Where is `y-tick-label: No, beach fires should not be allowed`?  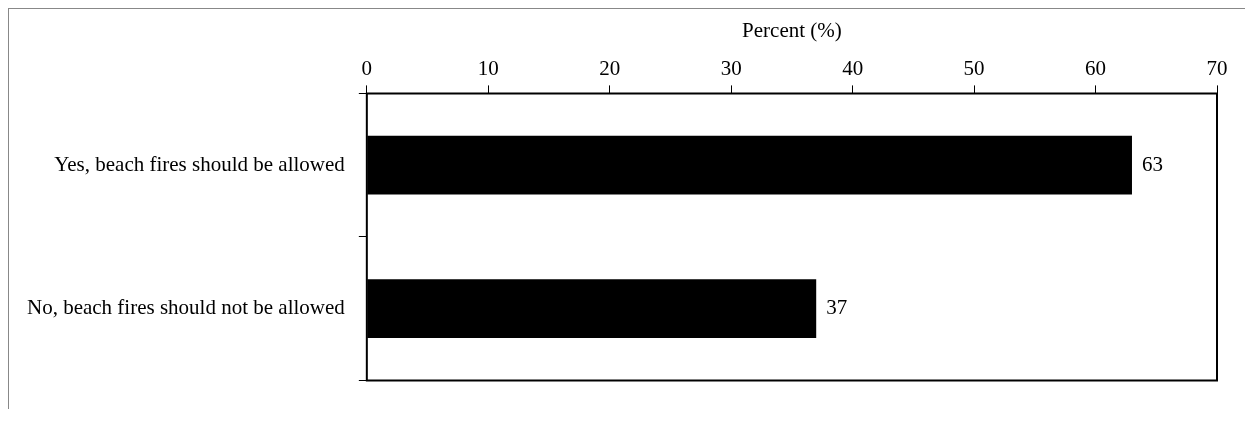
y-tick-label: No, beach fires should not be allowed is located at coordinates (186, 307).